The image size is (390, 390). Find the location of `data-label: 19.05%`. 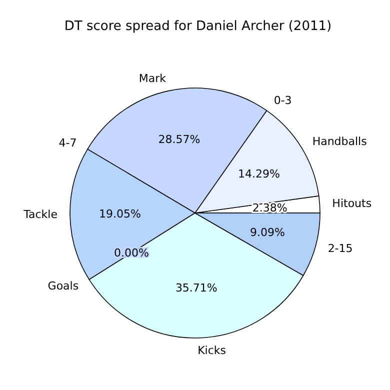

data-label: 19.05% is located at coordinates (120, 213).